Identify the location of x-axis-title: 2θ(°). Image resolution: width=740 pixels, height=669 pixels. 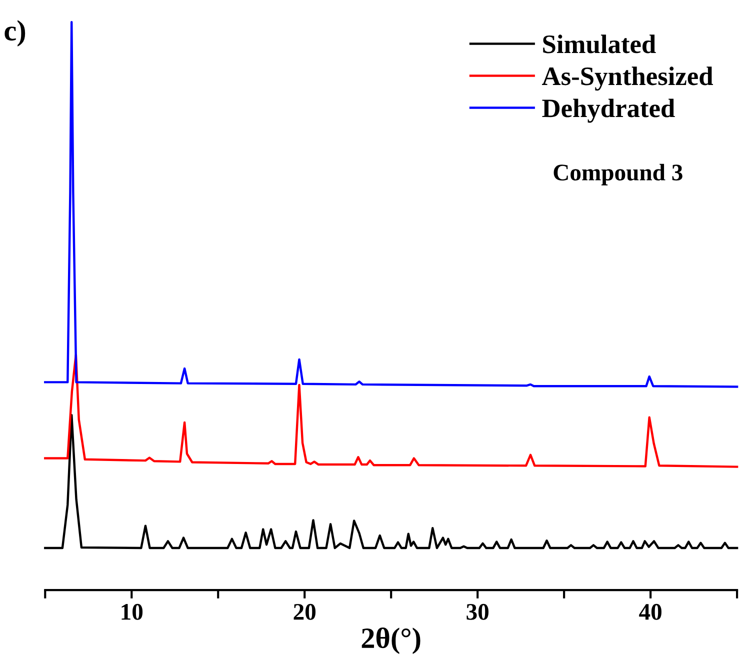
(391, 640).